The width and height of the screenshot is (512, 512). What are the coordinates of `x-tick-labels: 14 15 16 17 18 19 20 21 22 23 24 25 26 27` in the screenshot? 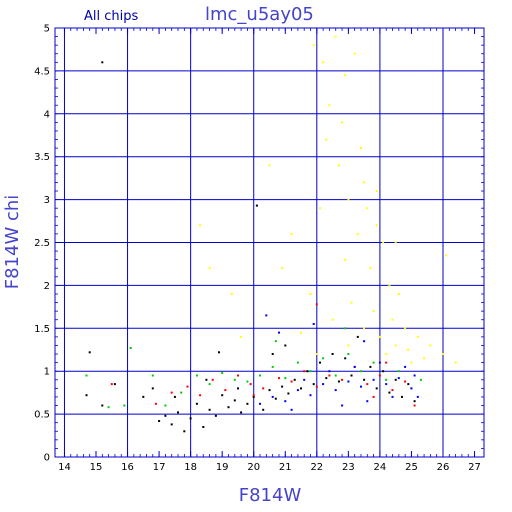 It's located at (269, 467).